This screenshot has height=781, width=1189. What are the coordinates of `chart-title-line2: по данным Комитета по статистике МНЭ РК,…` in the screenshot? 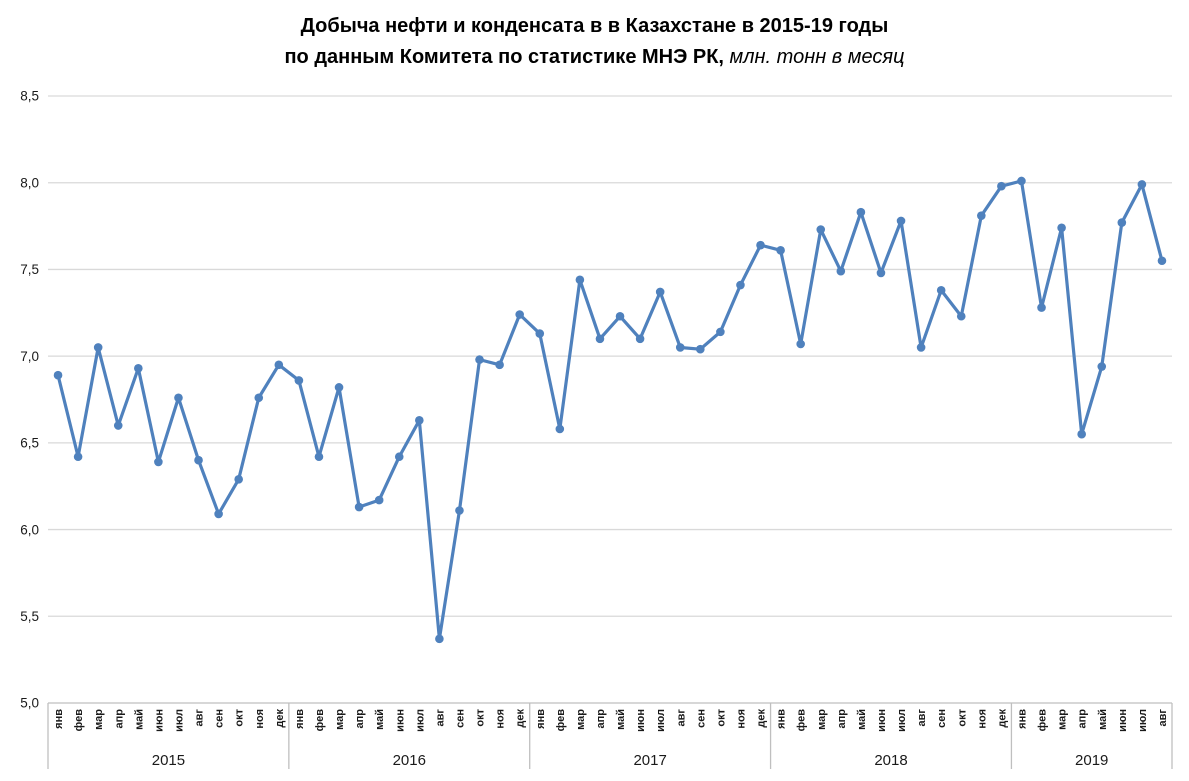 It's located at (594, 57).